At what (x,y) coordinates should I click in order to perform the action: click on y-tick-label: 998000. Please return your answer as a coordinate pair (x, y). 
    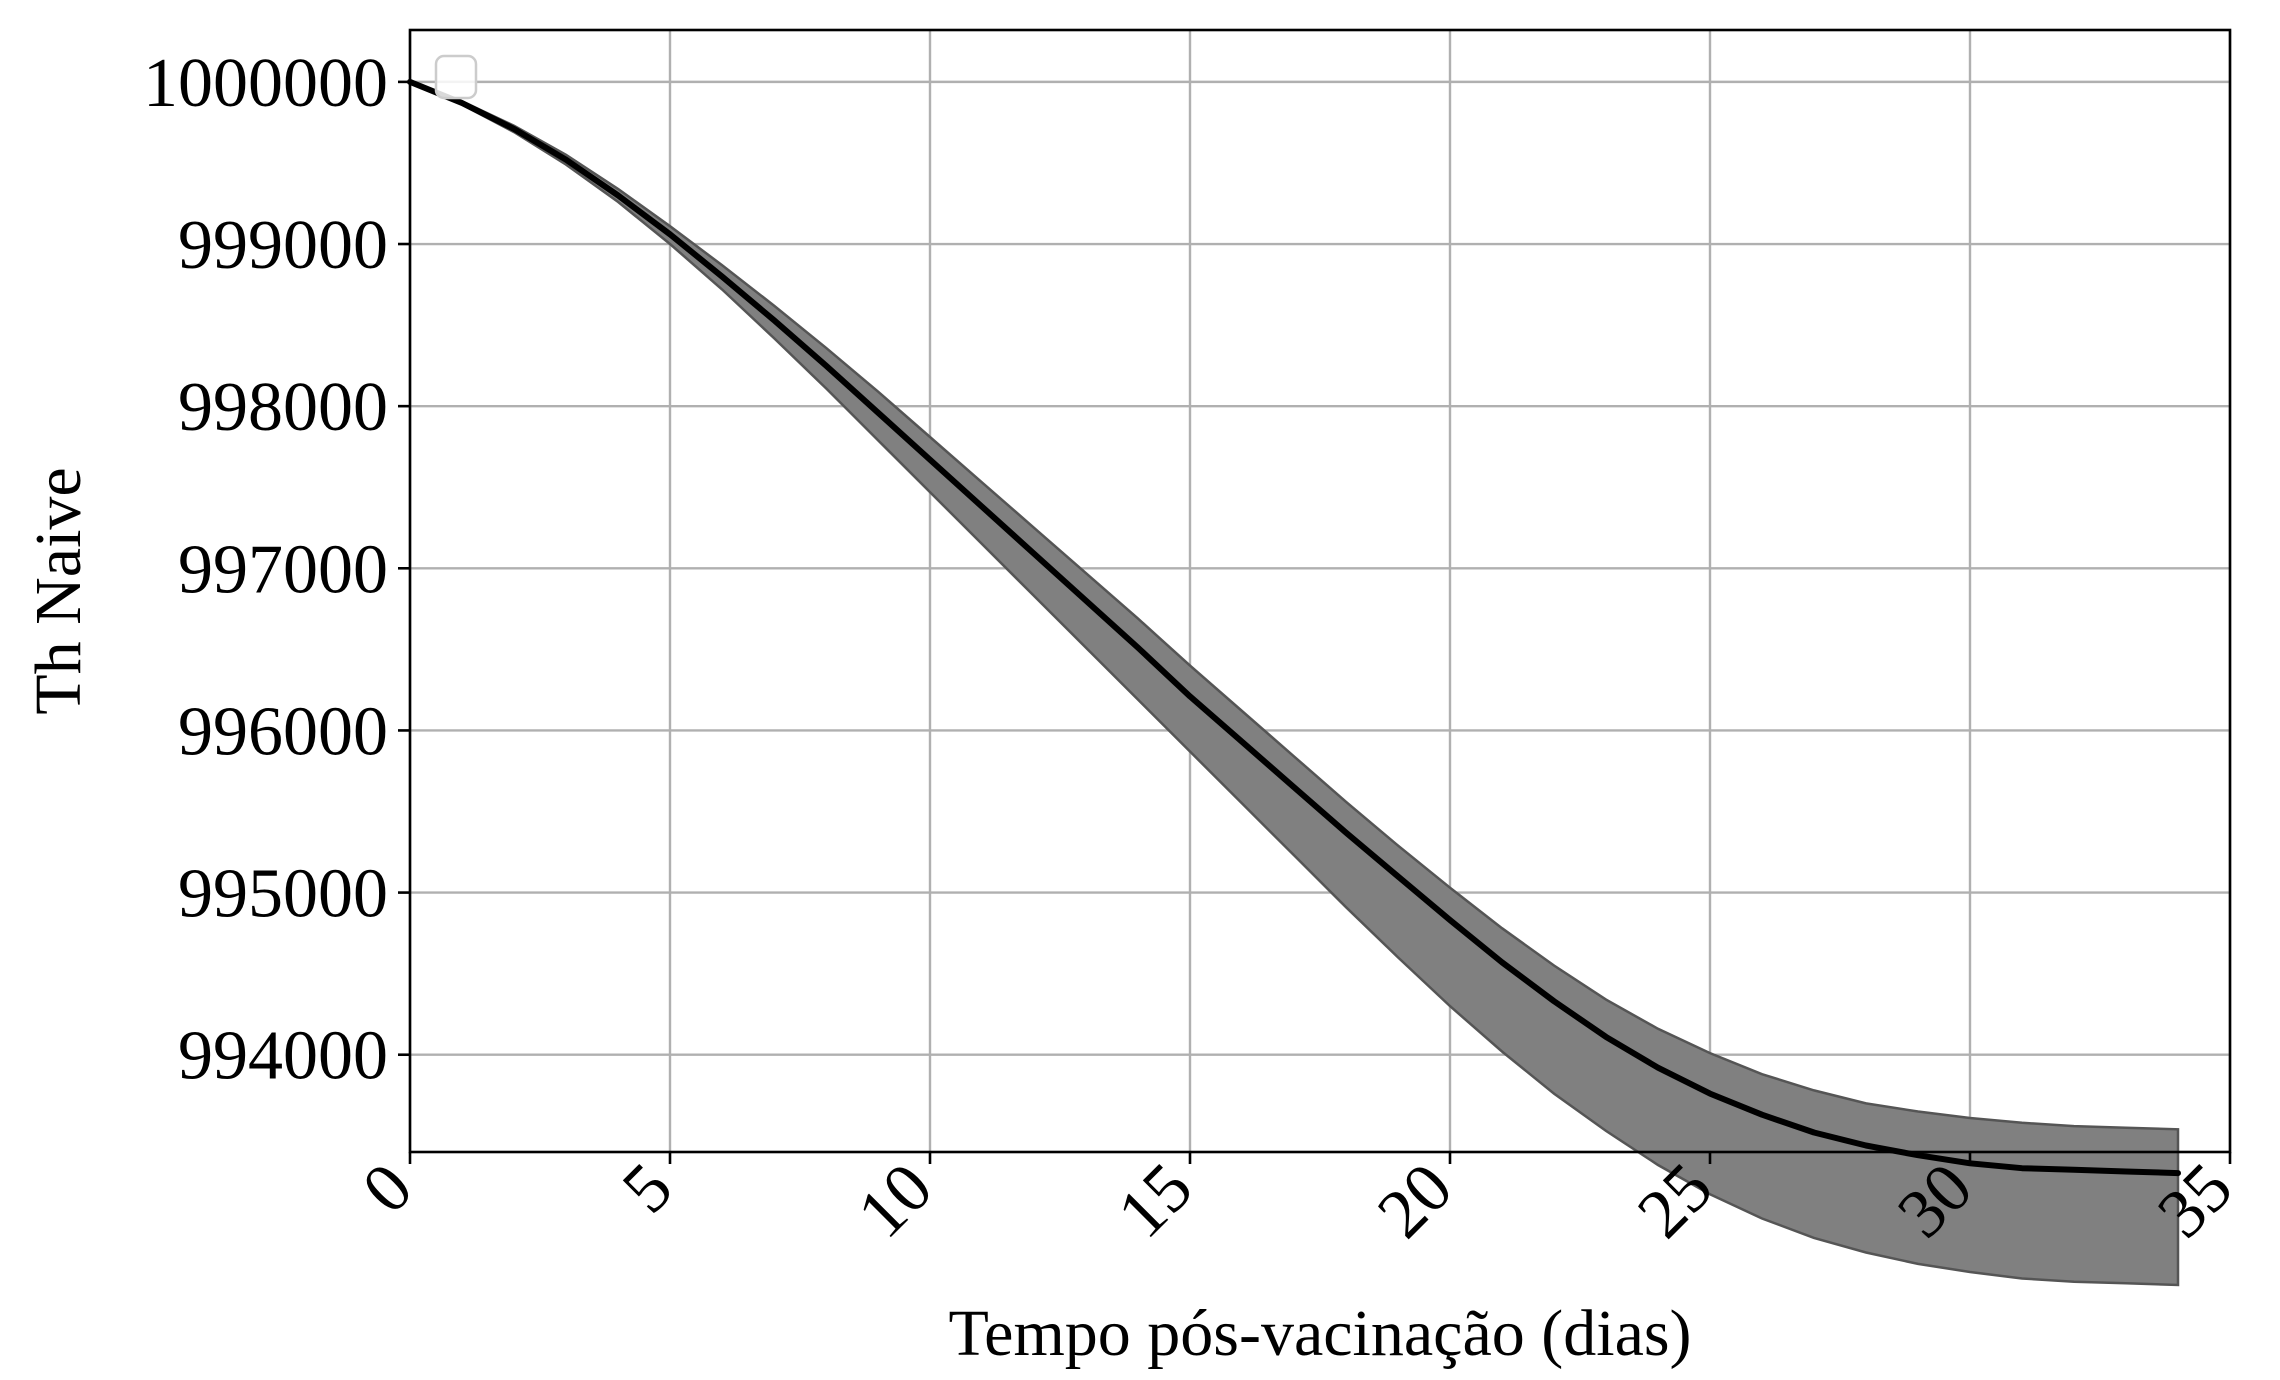
    Looking at the image, I should click on (283, 407).